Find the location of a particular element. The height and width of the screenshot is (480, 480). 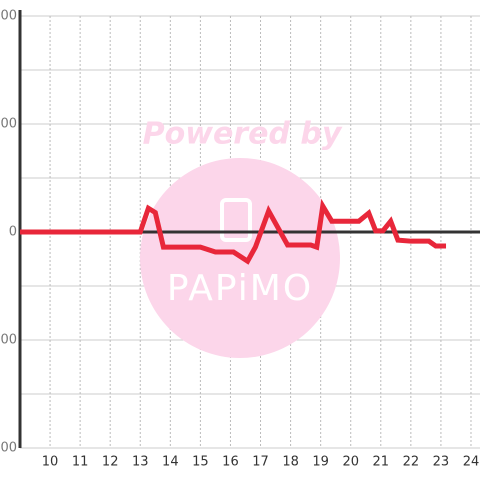

x-tick-label: 11 is located at coordinates (80, 462).